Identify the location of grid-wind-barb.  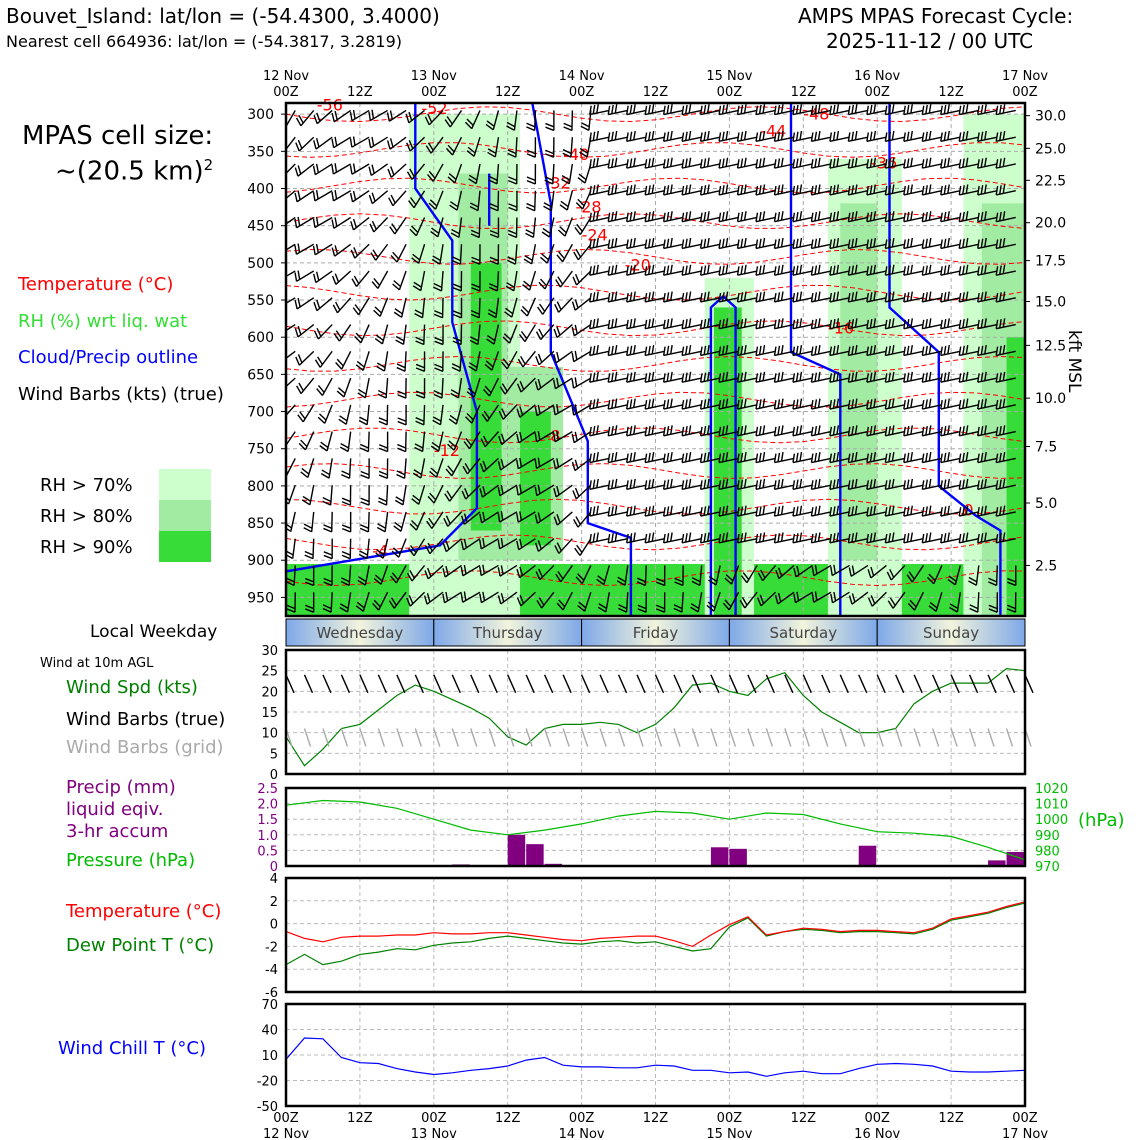
(511, 737).